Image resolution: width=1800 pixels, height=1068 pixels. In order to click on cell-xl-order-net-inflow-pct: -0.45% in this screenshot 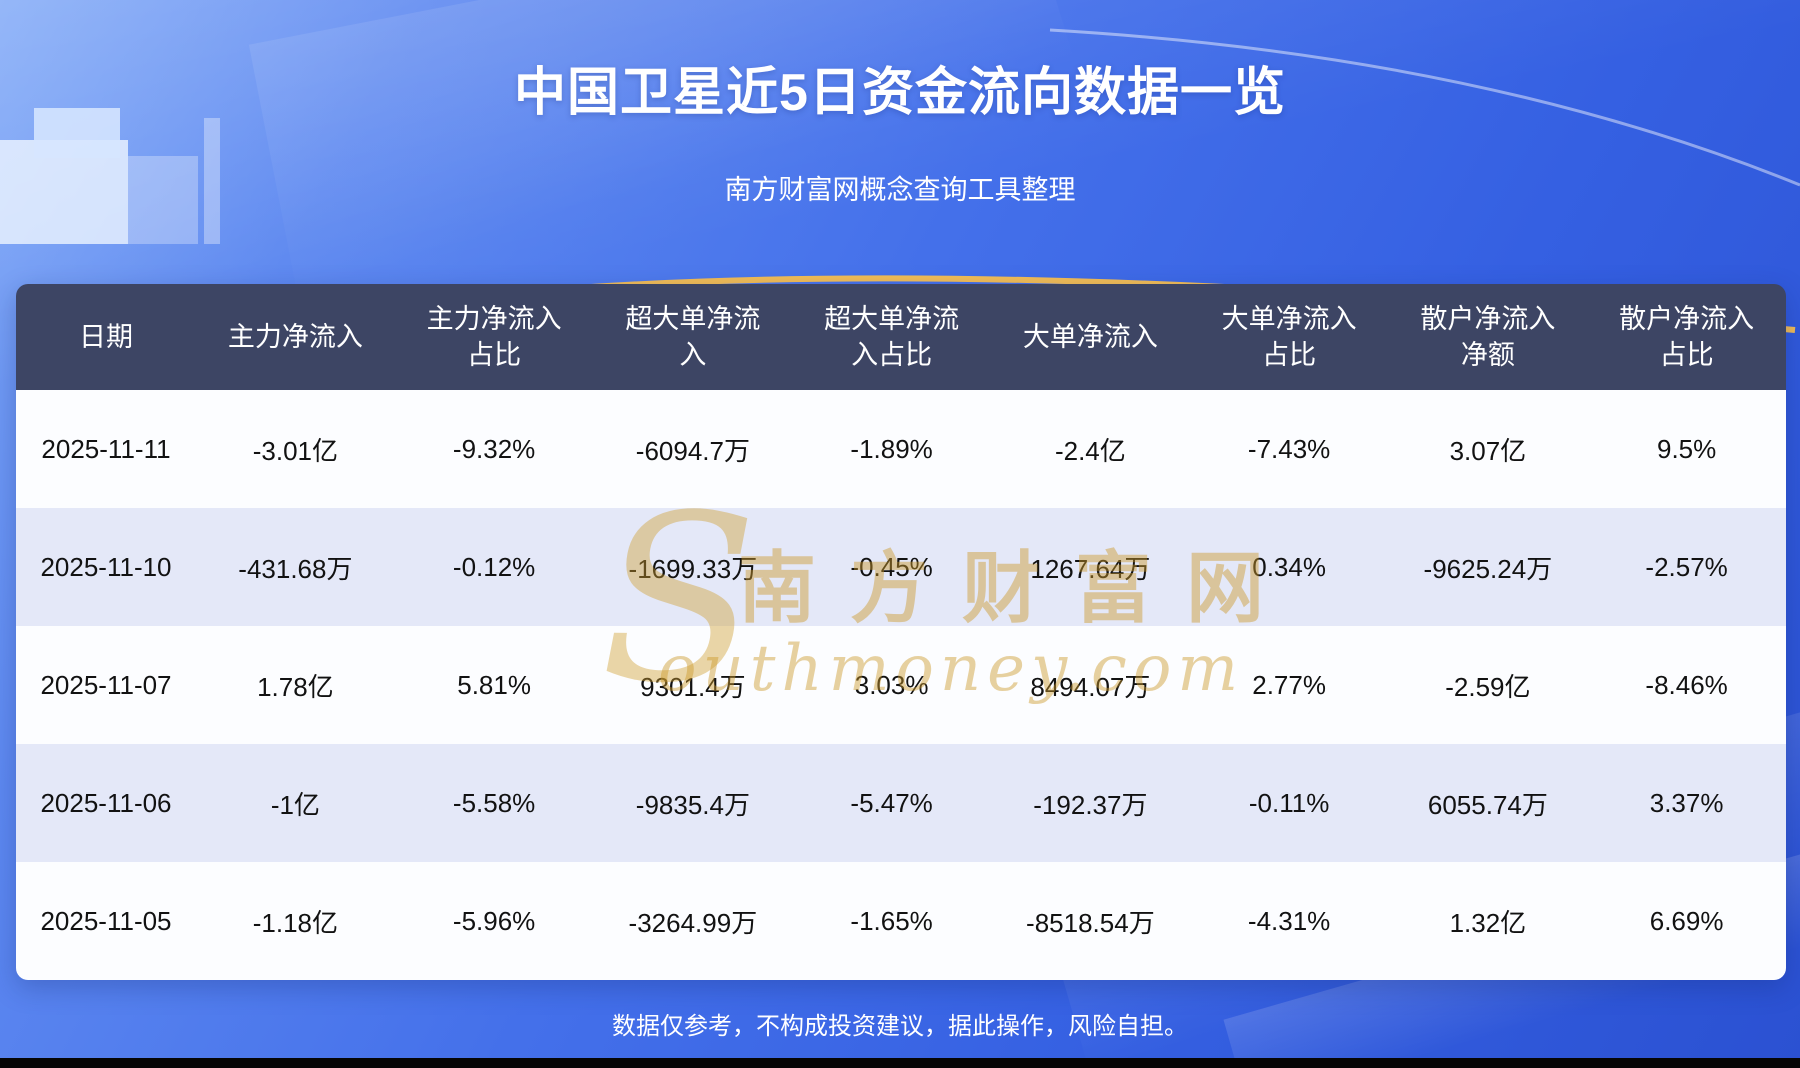, I will do `click(891, 566)`.